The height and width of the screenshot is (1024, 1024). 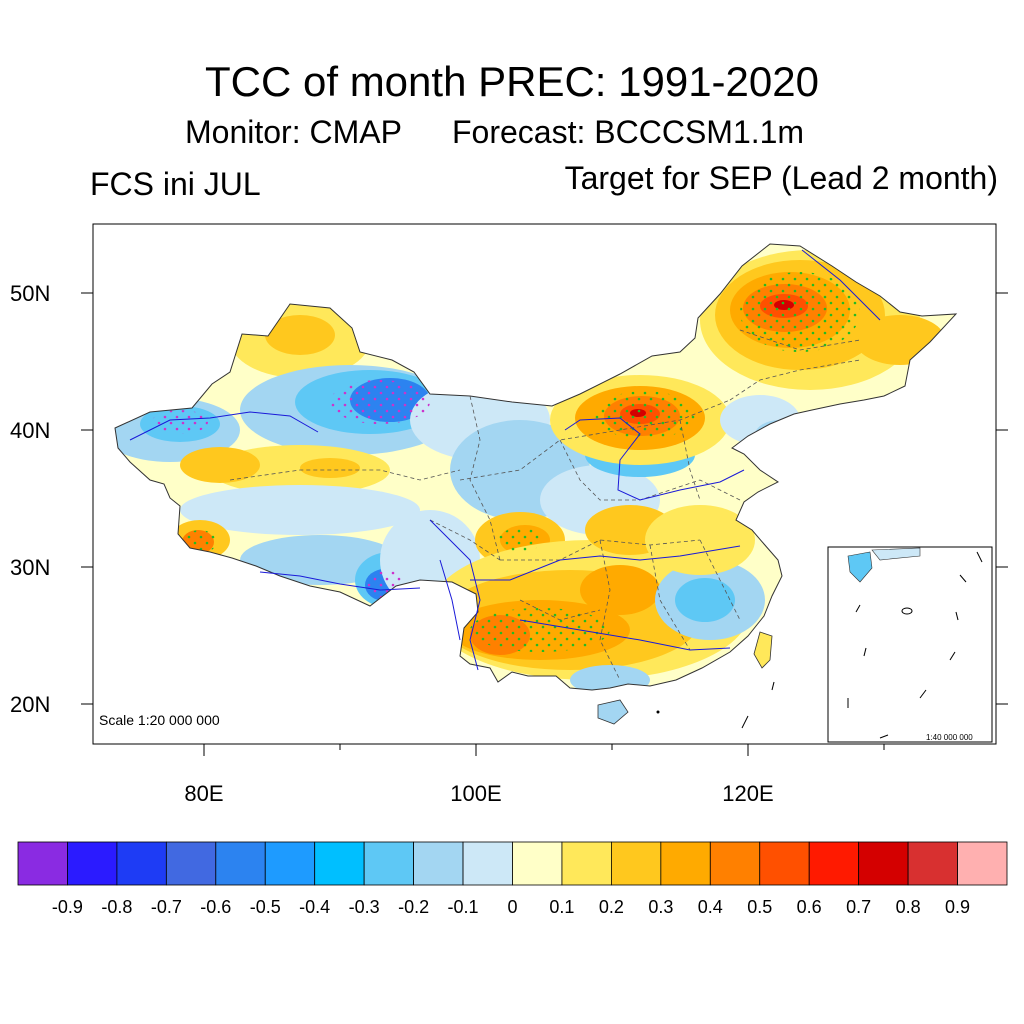 I want to click on scale-label: Scale 1:20 000 000, so click(x=159, y=720).